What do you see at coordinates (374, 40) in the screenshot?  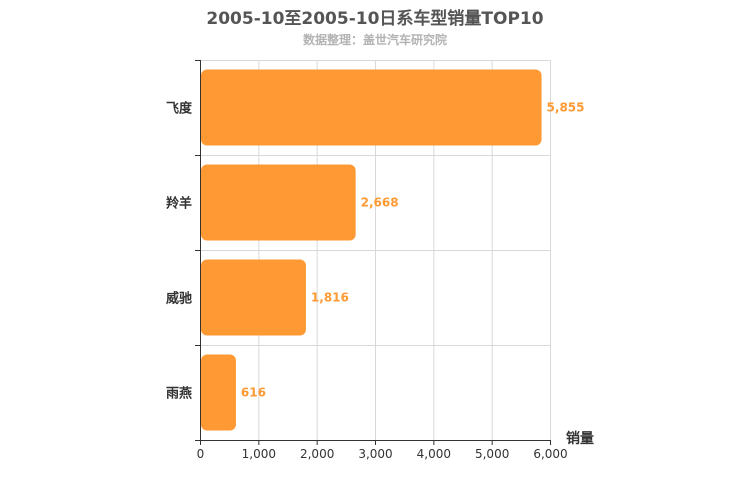 I see `chart-subtitle: 数据整理：盖世汽车研究院` at bounding box center [374, 40].